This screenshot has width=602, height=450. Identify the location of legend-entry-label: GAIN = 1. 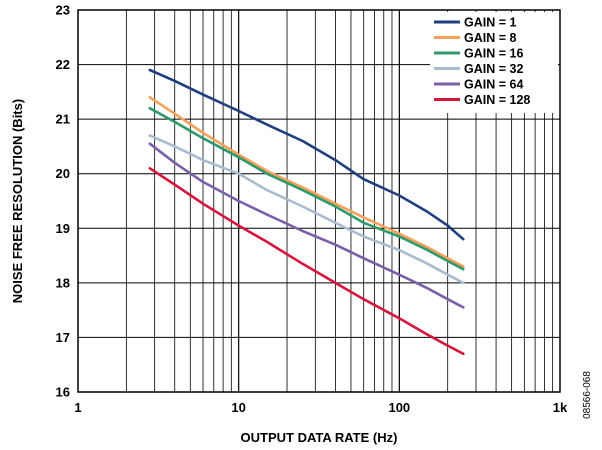
(490, 23).